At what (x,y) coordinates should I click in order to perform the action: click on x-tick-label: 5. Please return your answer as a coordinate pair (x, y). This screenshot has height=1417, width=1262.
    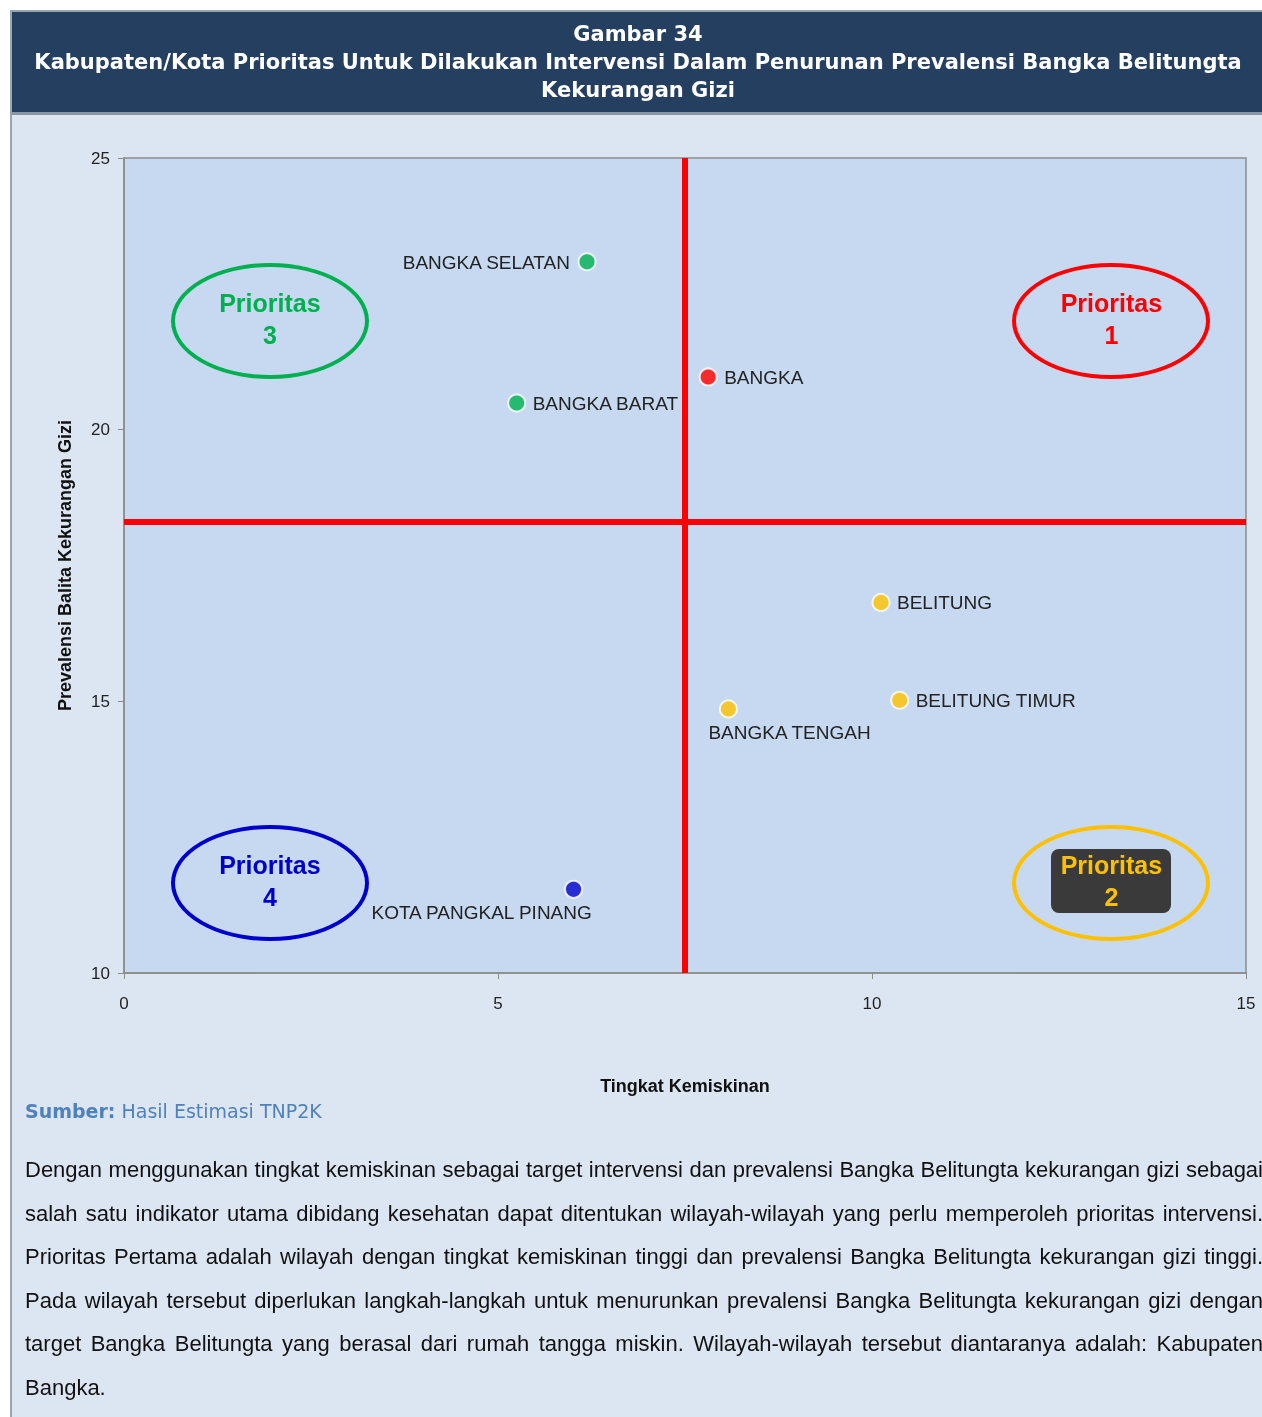
    Looking at the image, I should click on (498, 1003).